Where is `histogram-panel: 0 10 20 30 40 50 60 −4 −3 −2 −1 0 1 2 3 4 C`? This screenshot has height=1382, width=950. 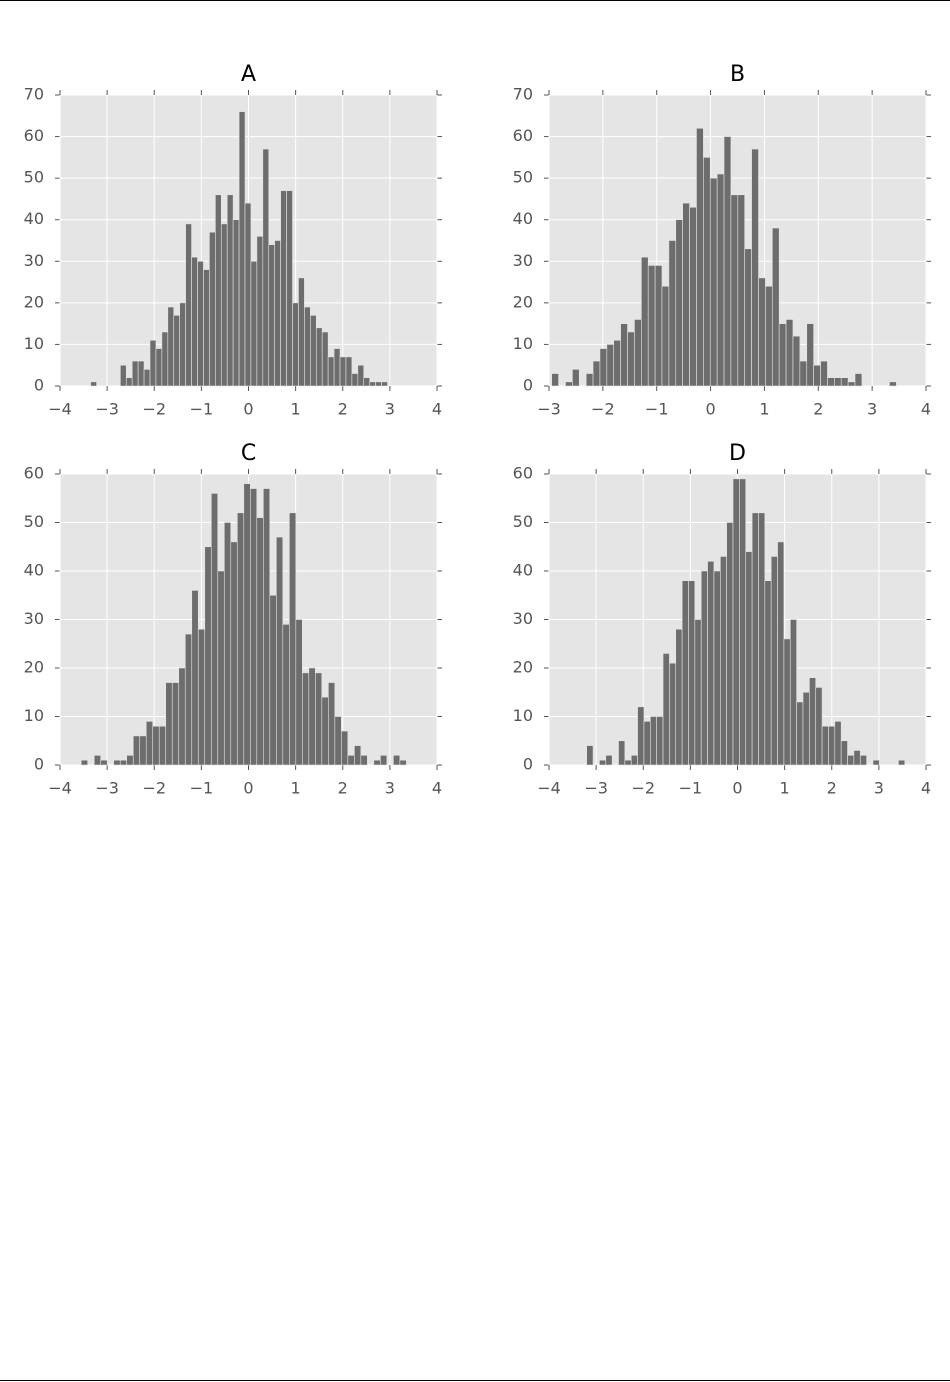 histogram-panel: 0 10 20 30 40 50 60 −4 −3 −2 −1 0 1 2 3 4 C is located at coordinates (233, 619).